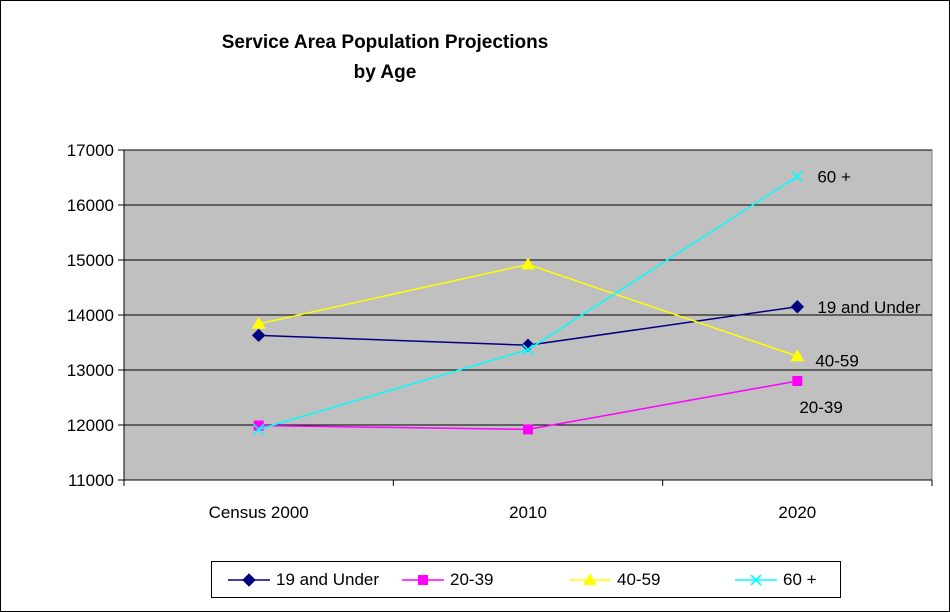 The height and width of the screenshot is (612, 950). What do you see at coordinates (91, 480) in the screenshot?
I see `y-tick-label: 11000` at bounding box center [91, 480].